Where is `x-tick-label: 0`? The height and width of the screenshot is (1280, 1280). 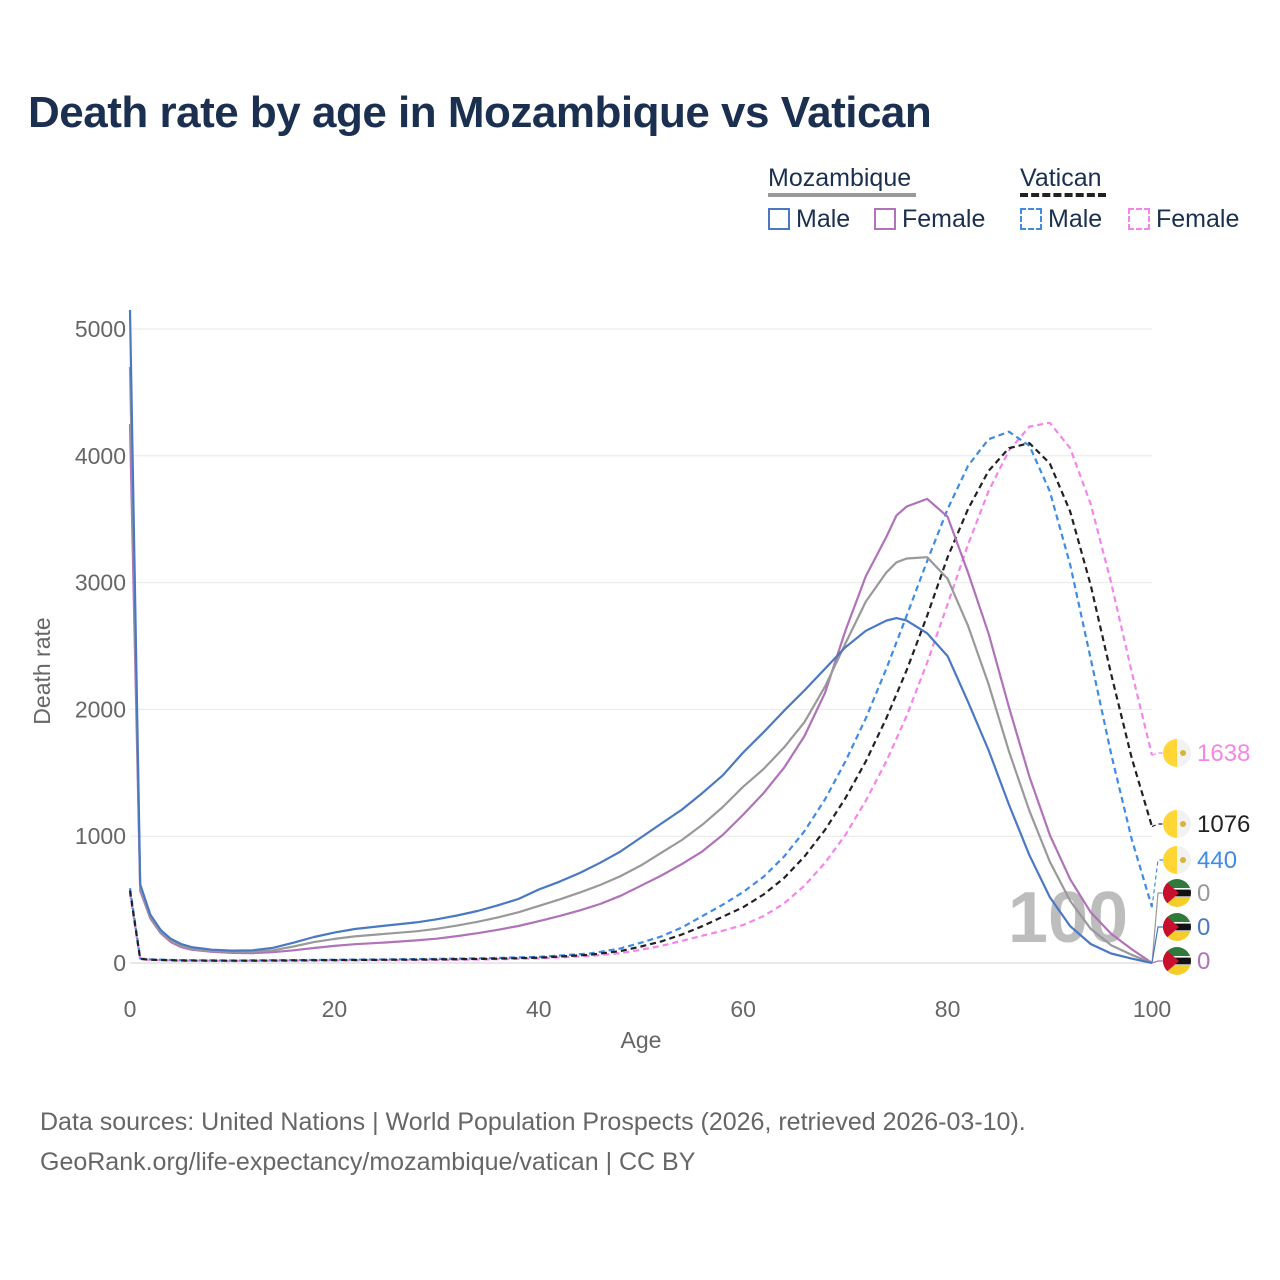 x-tick-label: 0 is located at coordinates (130, 1009).